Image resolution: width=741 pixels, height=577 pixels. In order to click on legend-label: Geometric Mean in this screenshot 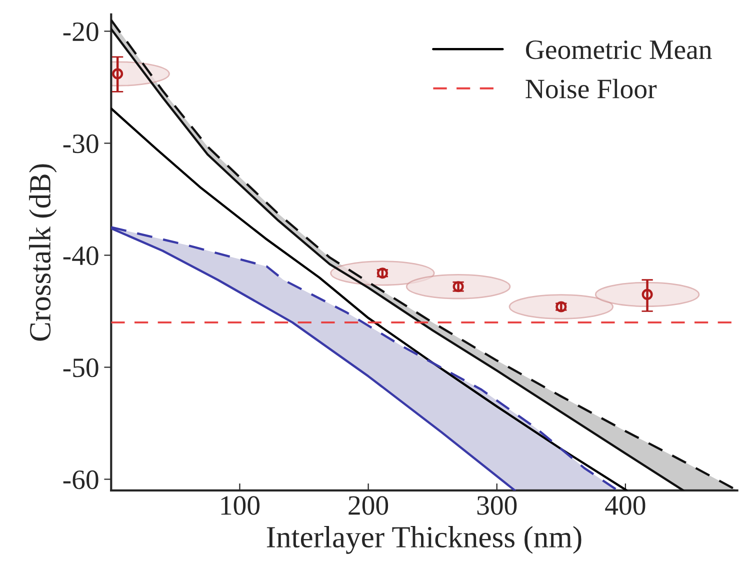, I will do `click(619, 50)`.